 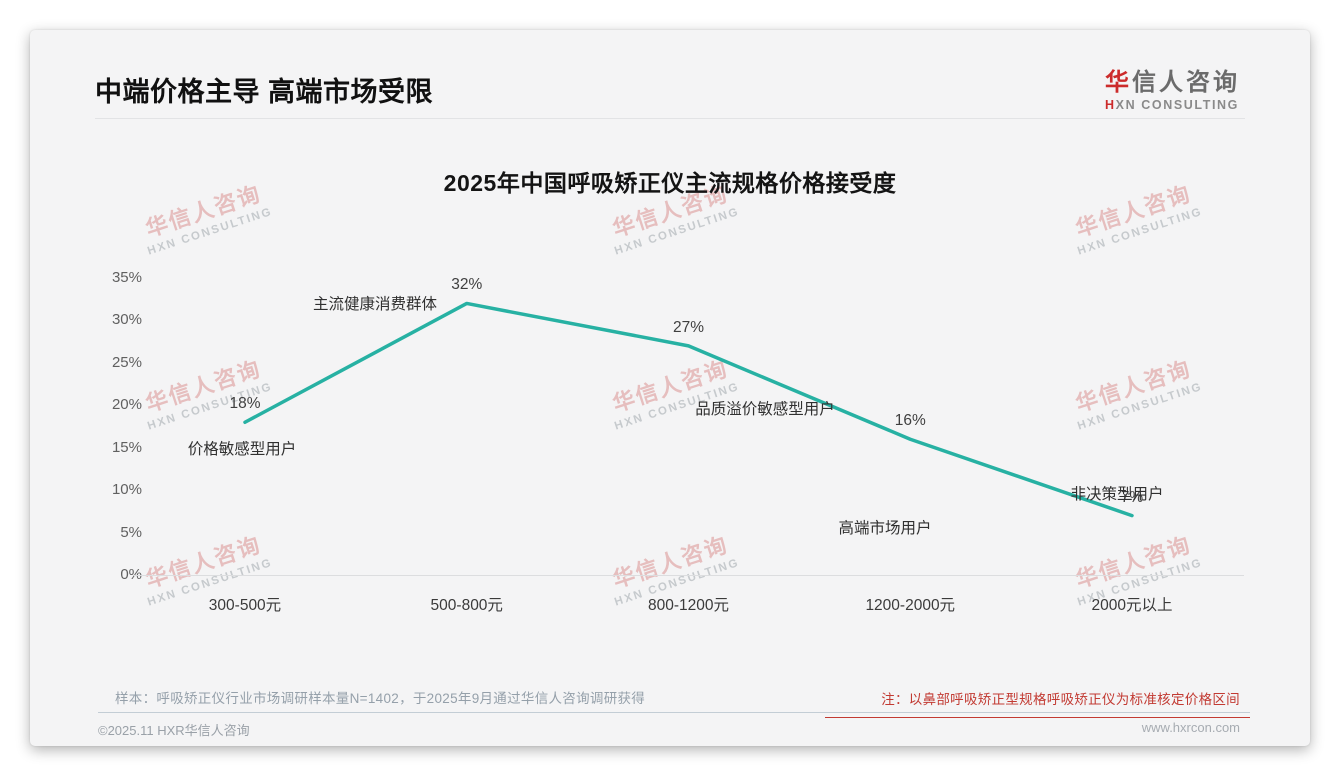 I want to click on segment-annotation: 主流健康消费群体, so click(x=375, y=304).